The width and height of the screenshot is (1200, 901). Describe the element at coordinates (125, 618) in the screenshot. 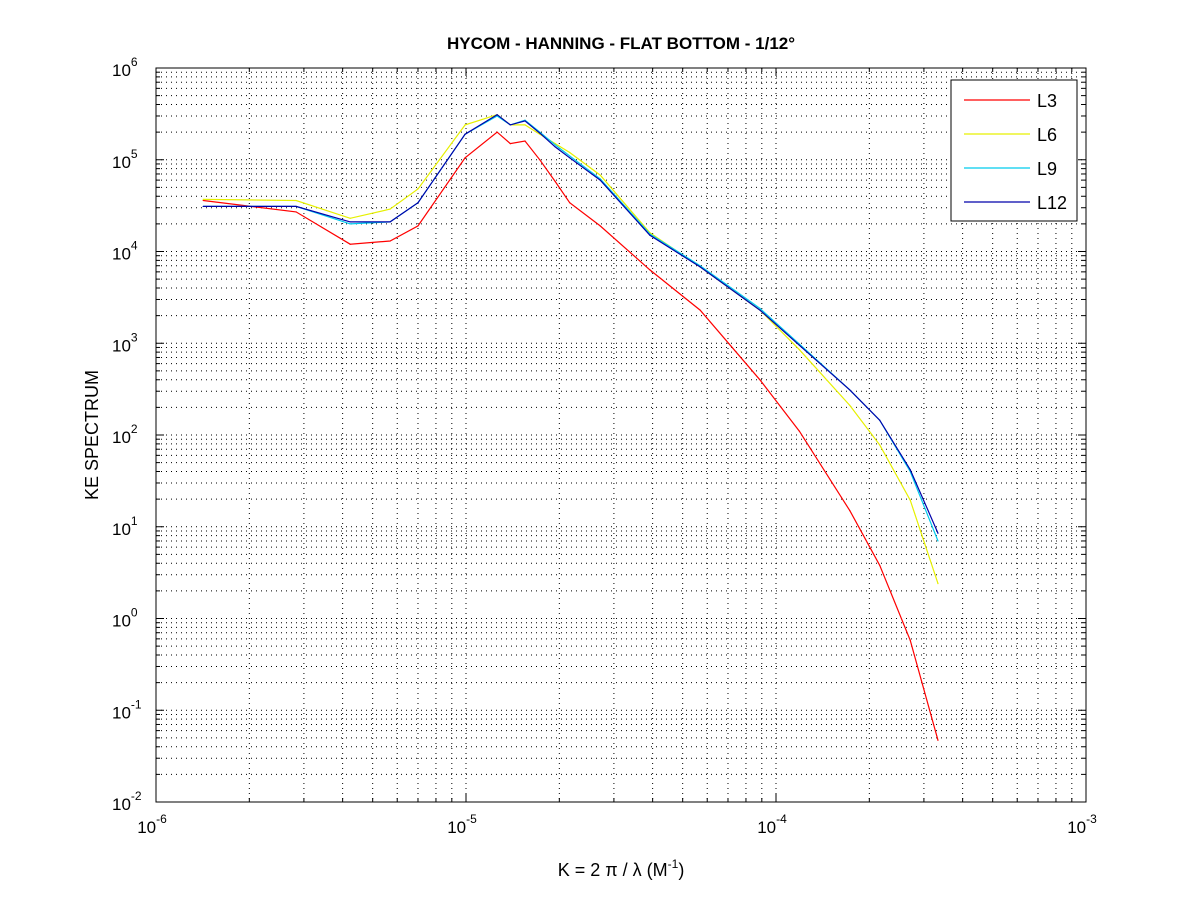

I see `y-tick-label: 10⁰` at that location.